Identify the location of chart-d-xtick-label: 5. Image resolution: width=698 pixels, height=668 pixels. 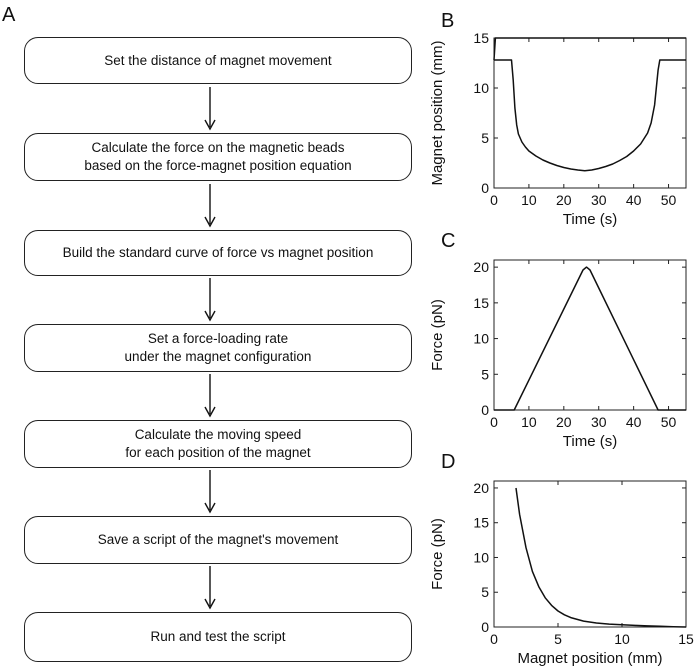
(558, 639).